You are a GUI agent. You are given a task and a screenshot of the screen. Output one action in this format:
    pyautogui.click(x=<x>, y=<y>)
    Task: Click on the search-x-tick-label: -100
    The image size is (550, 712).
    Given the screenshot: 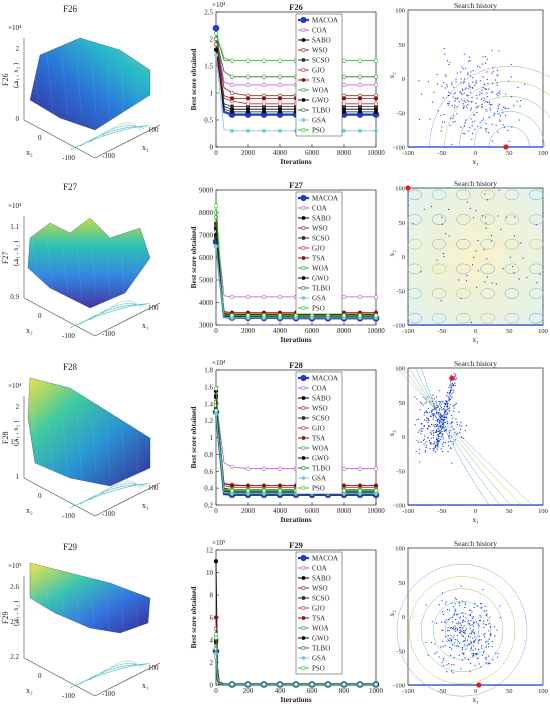 What is the action you would take?
    pyautogui.click(x=408, y=153)
    